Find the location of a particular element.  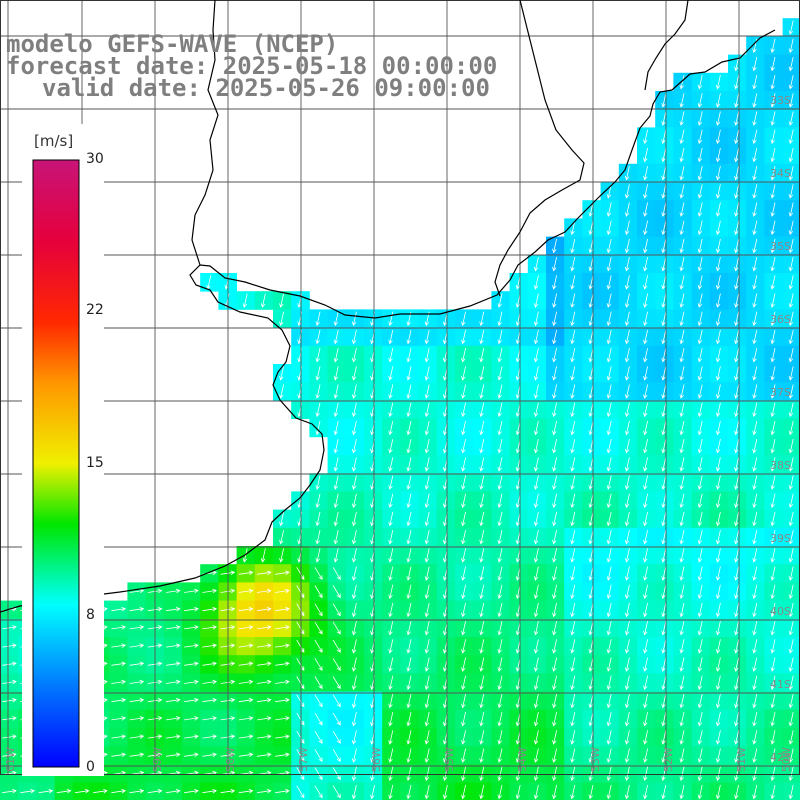

colorbar-tick-30: 30 is located at coordinates (95, 159).